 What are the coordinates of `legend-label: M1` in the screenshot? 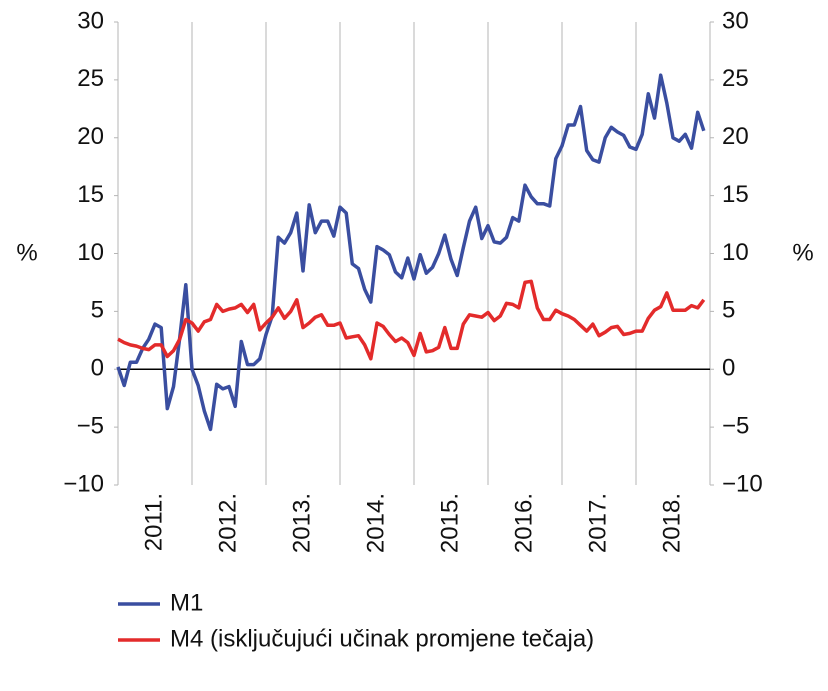 It's located at (186, 602).